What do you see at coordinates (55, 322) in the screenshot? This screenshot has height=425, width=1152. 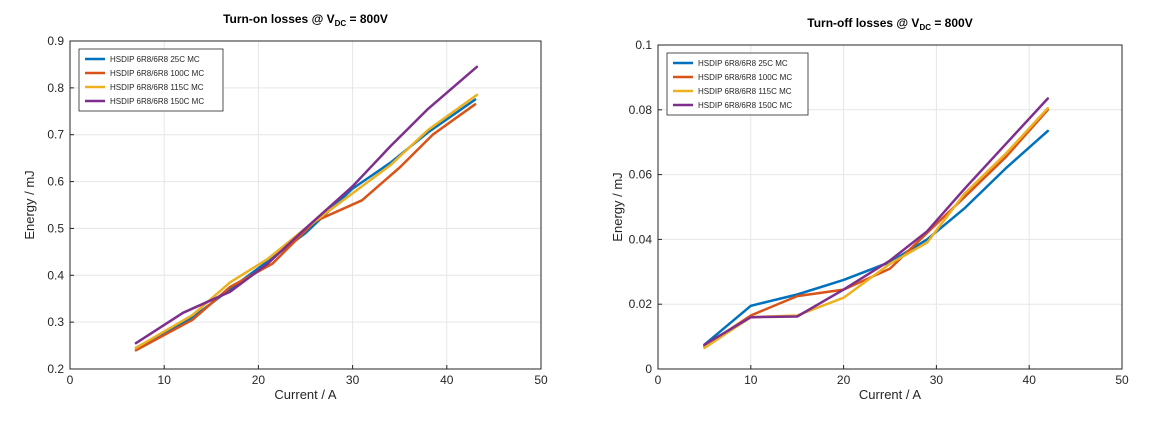 I see `y-tick-label: 0.3` at bounding box center [55, 322].